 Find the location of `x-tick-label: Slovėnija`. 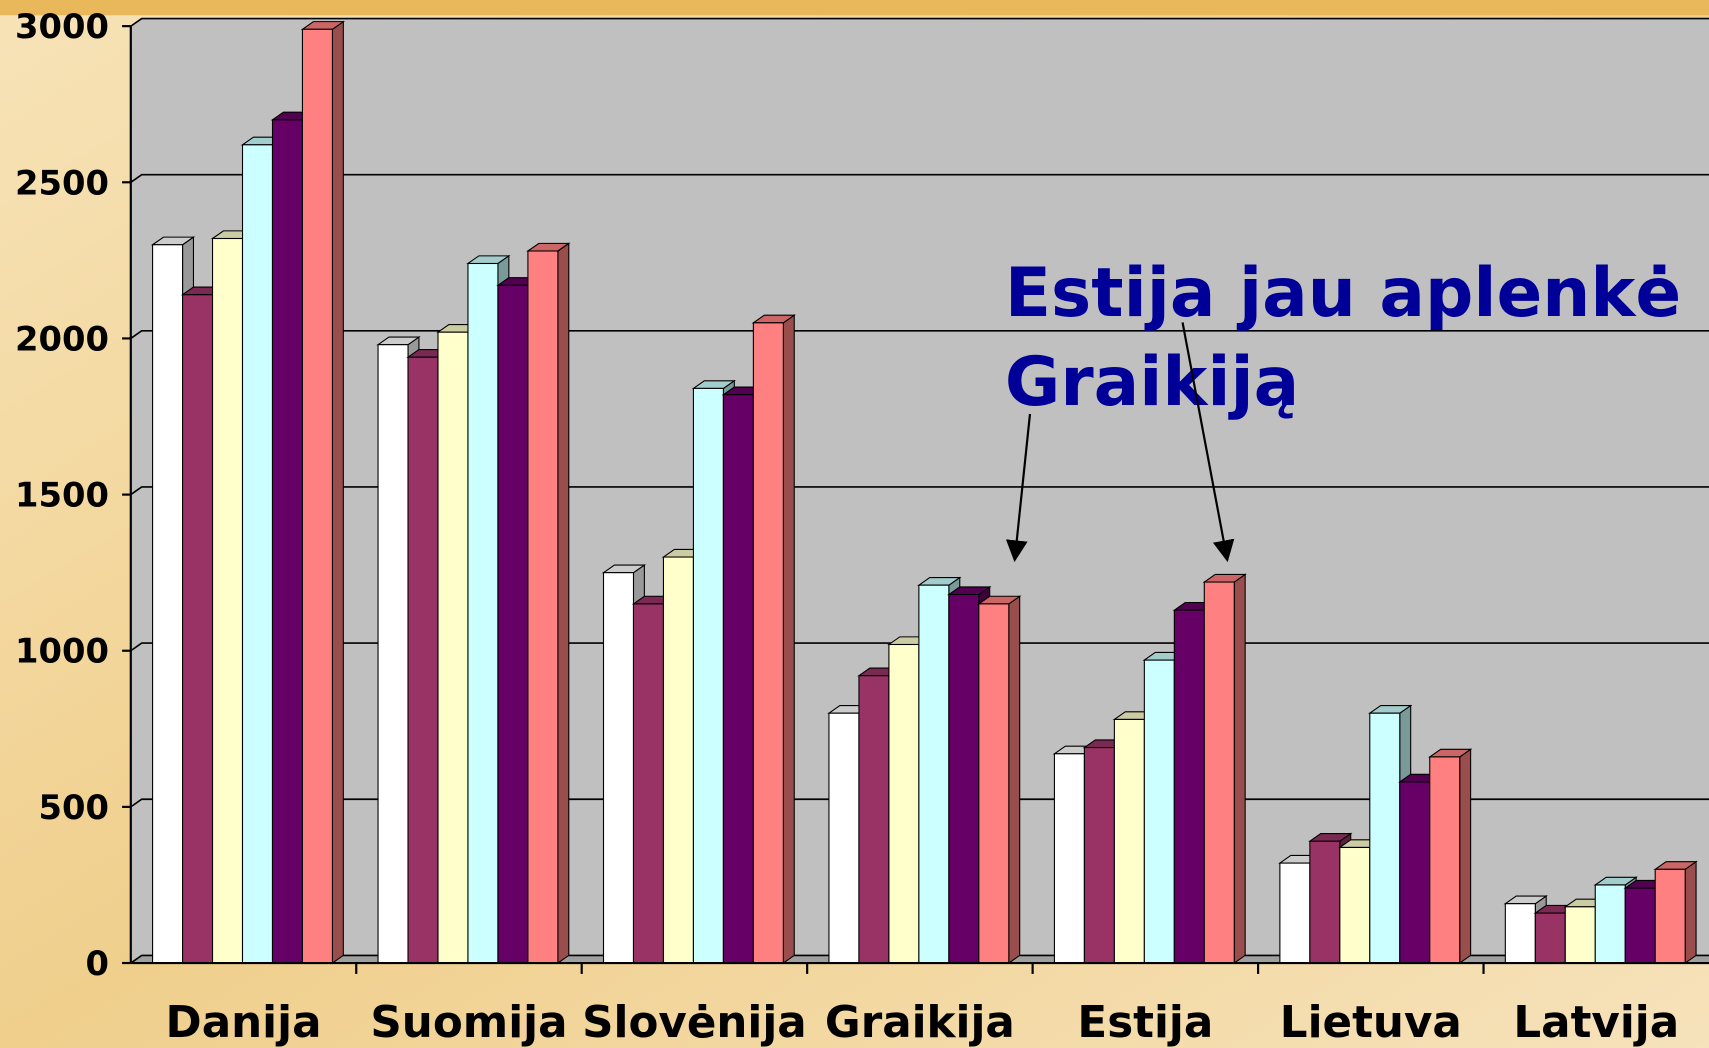

x-tick-label: Slovėnija is located at coordinates (694, 1023).